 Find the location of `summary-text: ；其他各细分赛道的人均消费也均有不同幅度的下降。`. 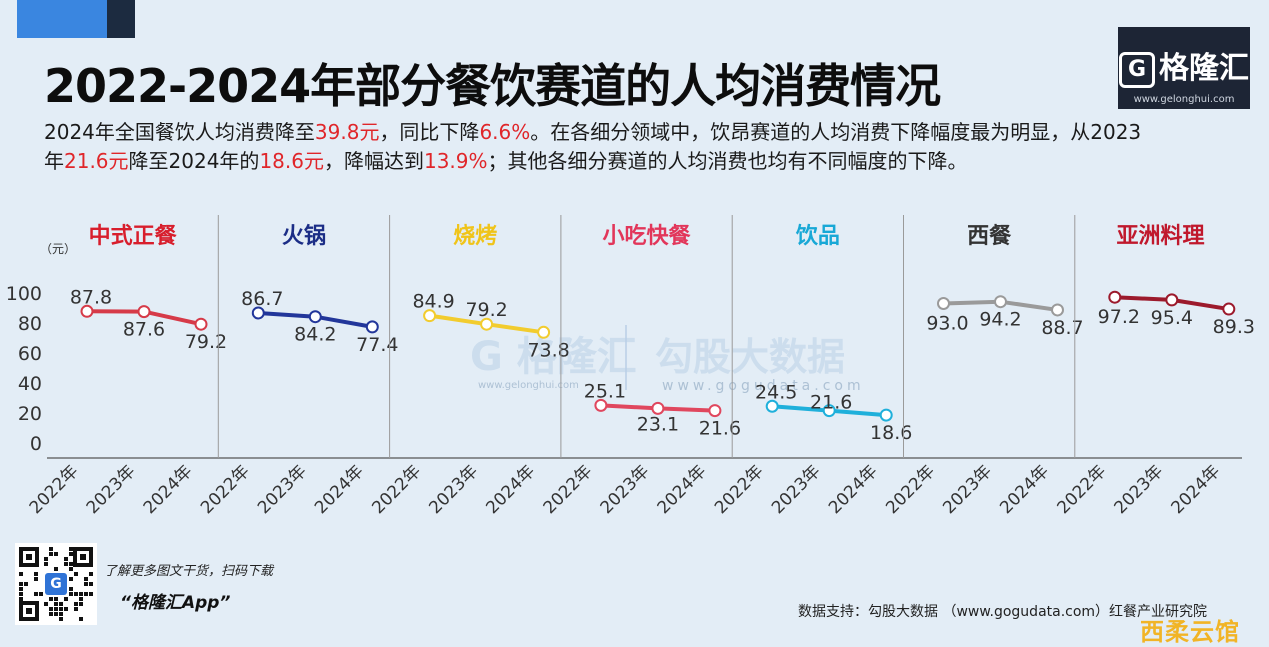

summary-text: ；其他各细分赛道的人均消费也均有不同幅度的下降。 is located at coordinates (727, 161).